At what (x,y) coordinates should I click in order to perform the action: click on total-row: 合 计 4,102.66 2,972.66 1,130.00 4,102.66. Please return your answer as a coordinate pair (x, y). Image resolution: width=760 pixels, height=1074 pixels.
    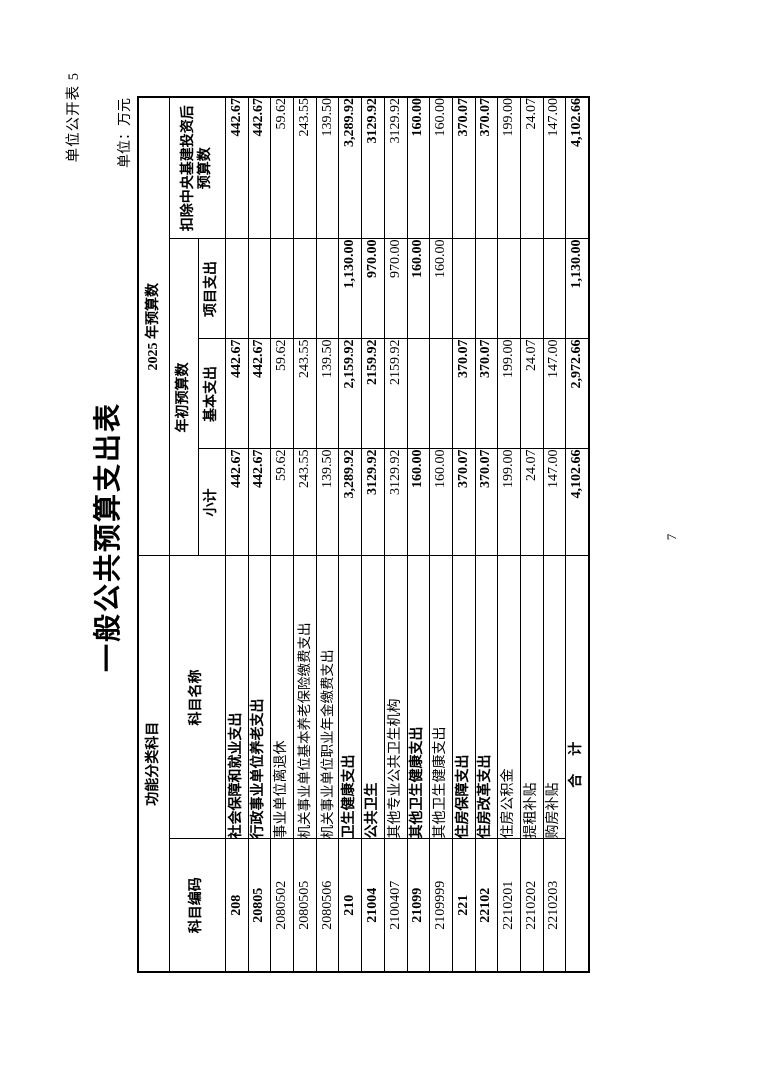
    Looking at the image, I should click on (577, 534).